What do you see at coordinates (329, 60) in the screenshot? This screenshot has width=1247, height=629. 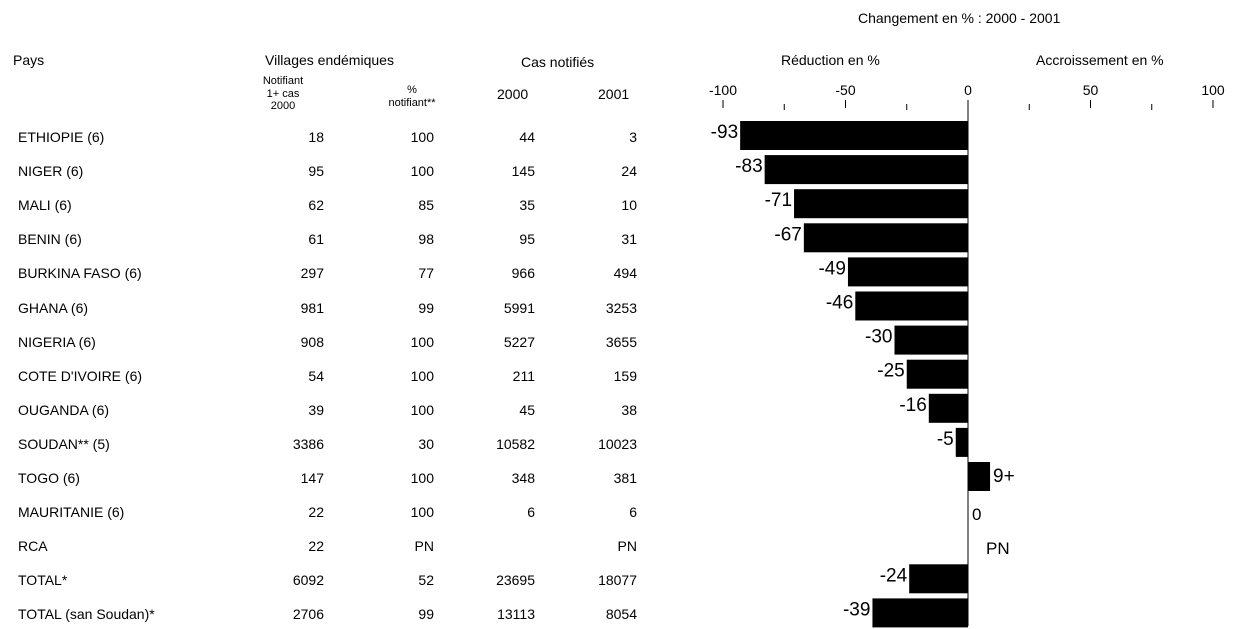 I see `villages-header: Villages endémiques` at bounding box center [329, 60].